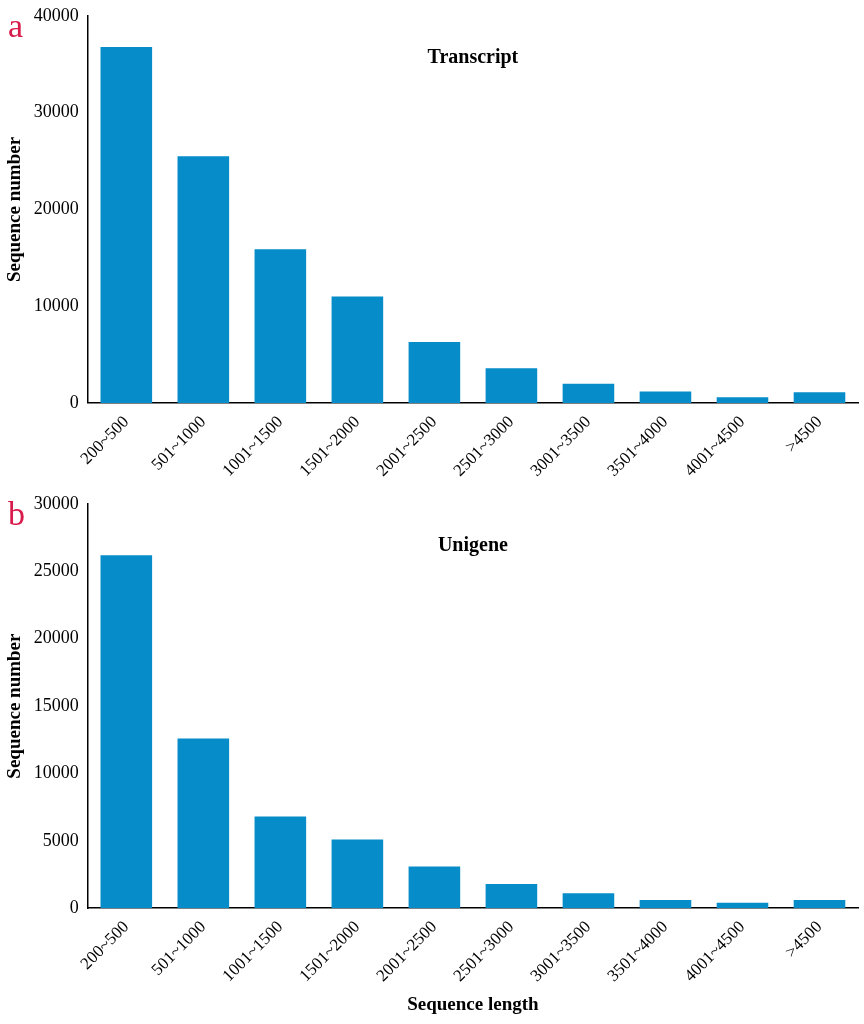 The height and width of the screenshot is (1024, 864). What do you see at coordinates (56, 570) in the screenshot?
I see `y-tick-label: 25000` at bounding box center [56, 570].